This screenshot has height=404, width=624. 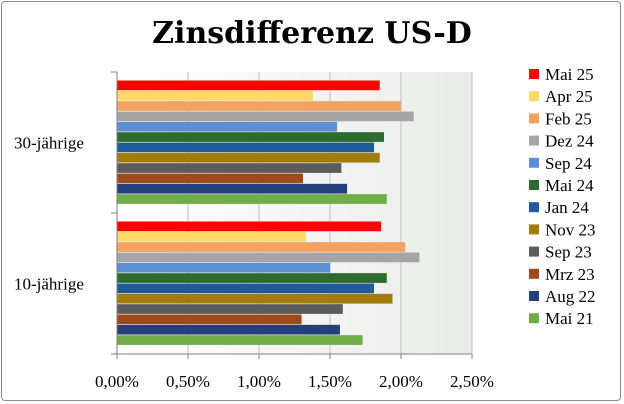 I want to click on legend-label: Nov 23, so click(x=570, y=229).